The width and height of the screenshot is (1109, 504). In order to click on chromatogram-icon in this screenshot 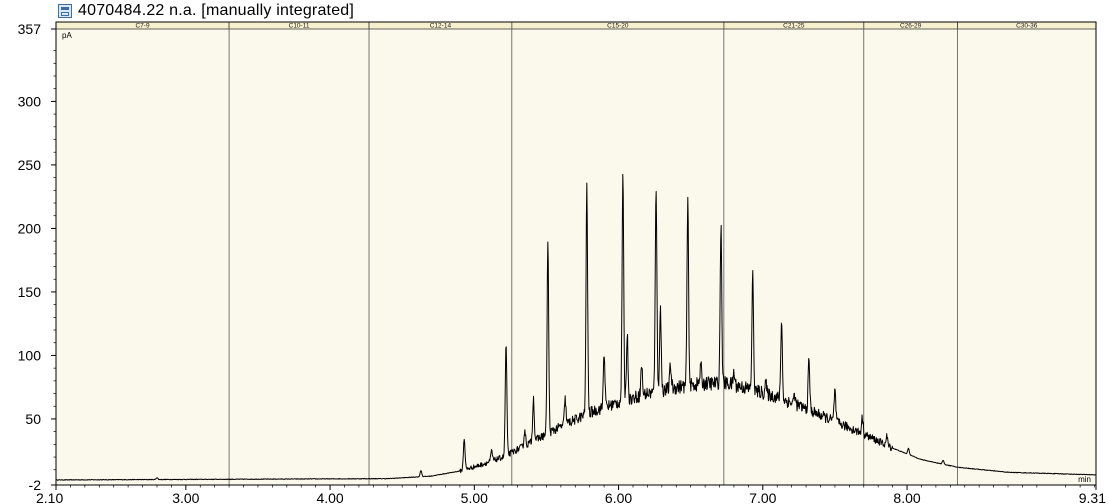, I will do `click(65, 11)`.